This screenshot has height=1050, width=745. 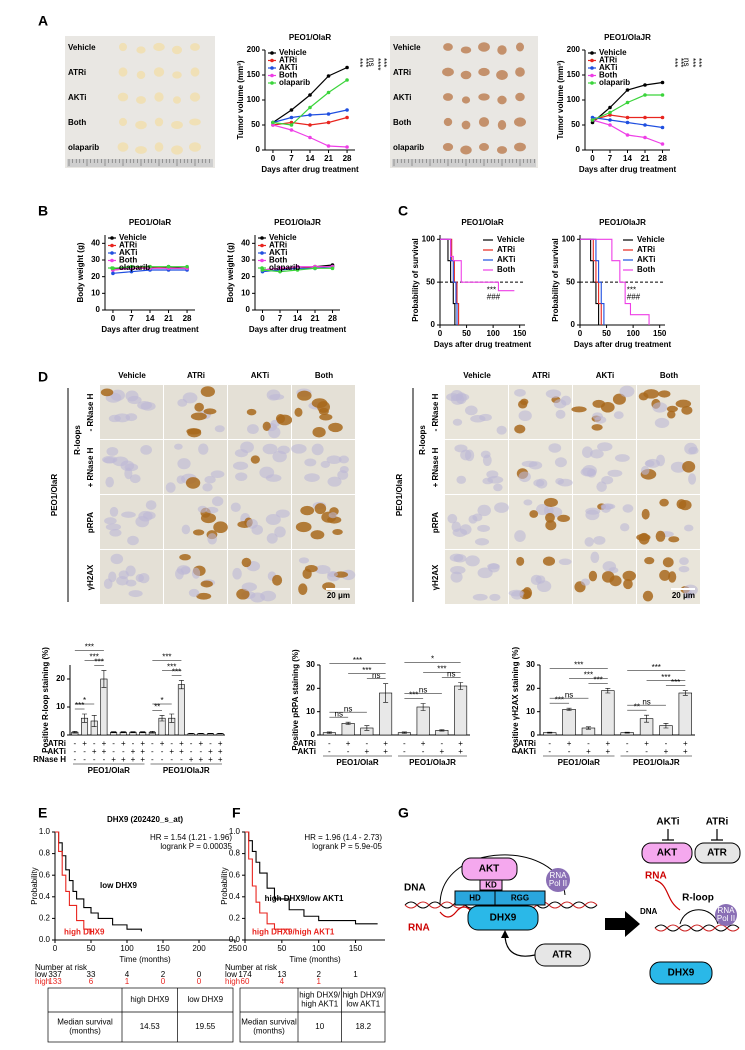 What do you see at coordinates (43, 21) in the screenshot?
I see `panel-letter: A` at bounding box center [43, 21].